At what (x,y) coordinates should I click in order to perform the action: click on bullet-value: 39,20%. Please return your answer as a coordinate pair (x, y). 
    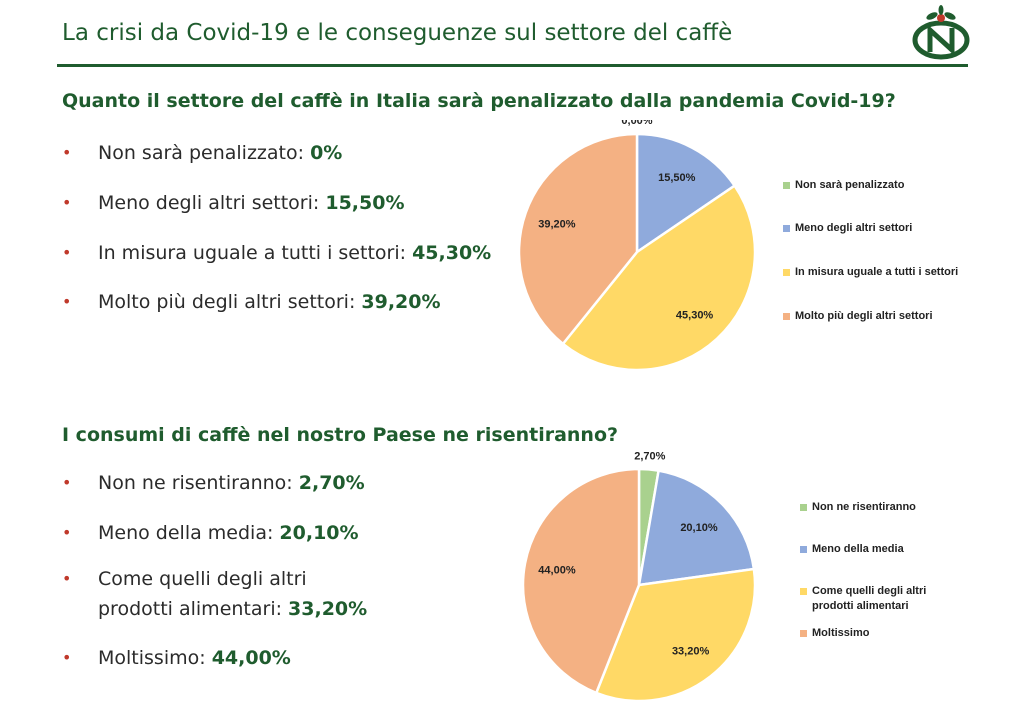
    Looking at the image, I should click on (401, 302).